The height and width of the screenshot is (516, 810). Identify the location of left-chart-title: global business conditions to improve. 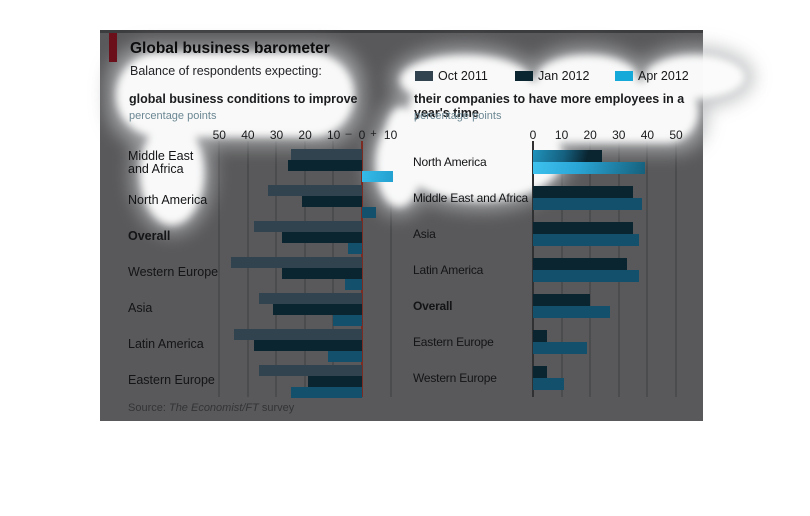
(243, 99).